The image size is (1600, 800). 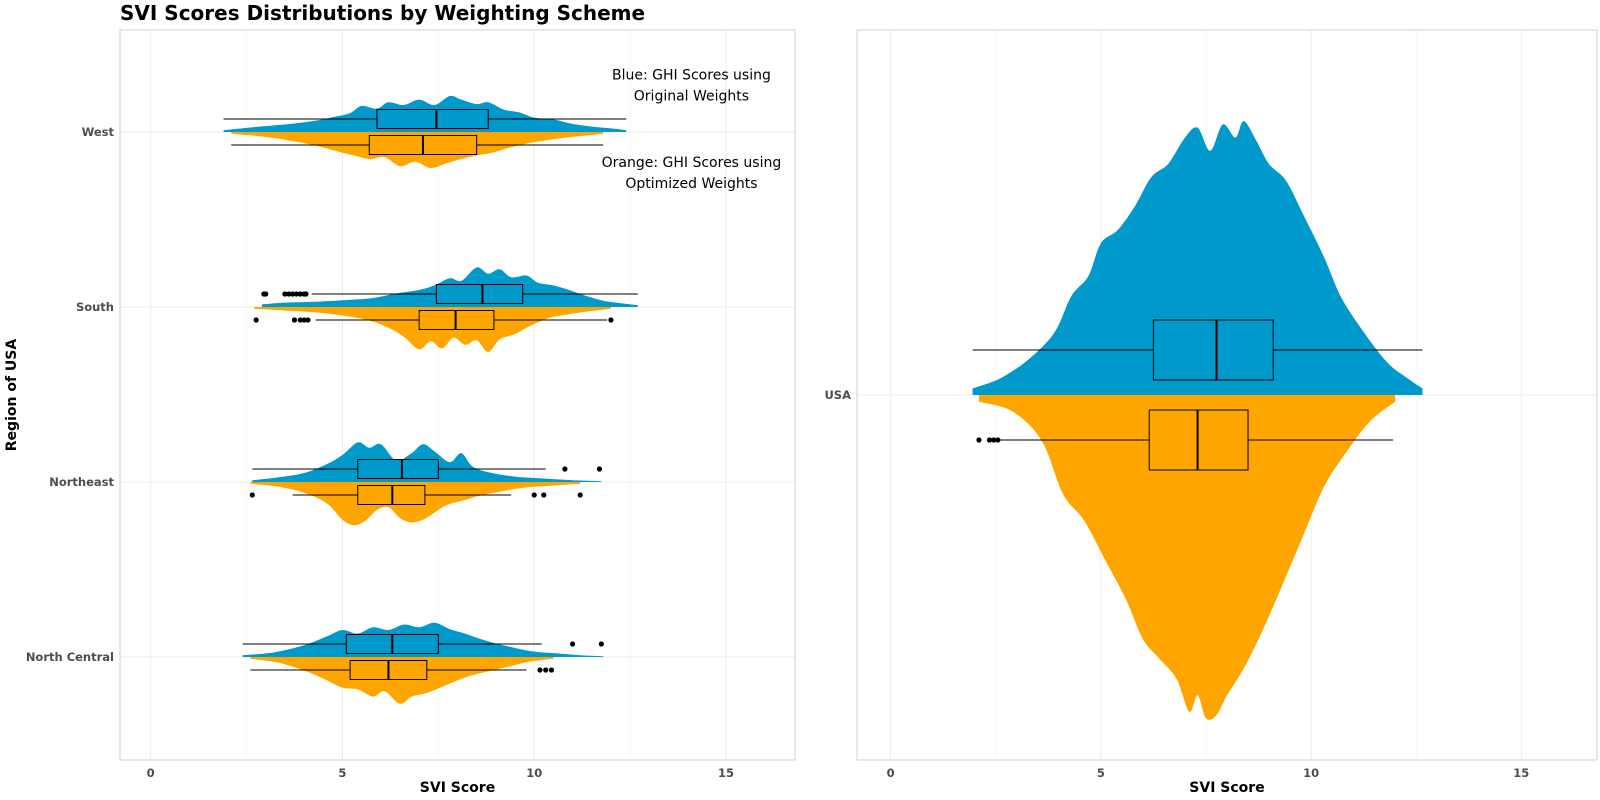 I want to click on boxplot-west-optimized-weights, so click(x=417, y=145).